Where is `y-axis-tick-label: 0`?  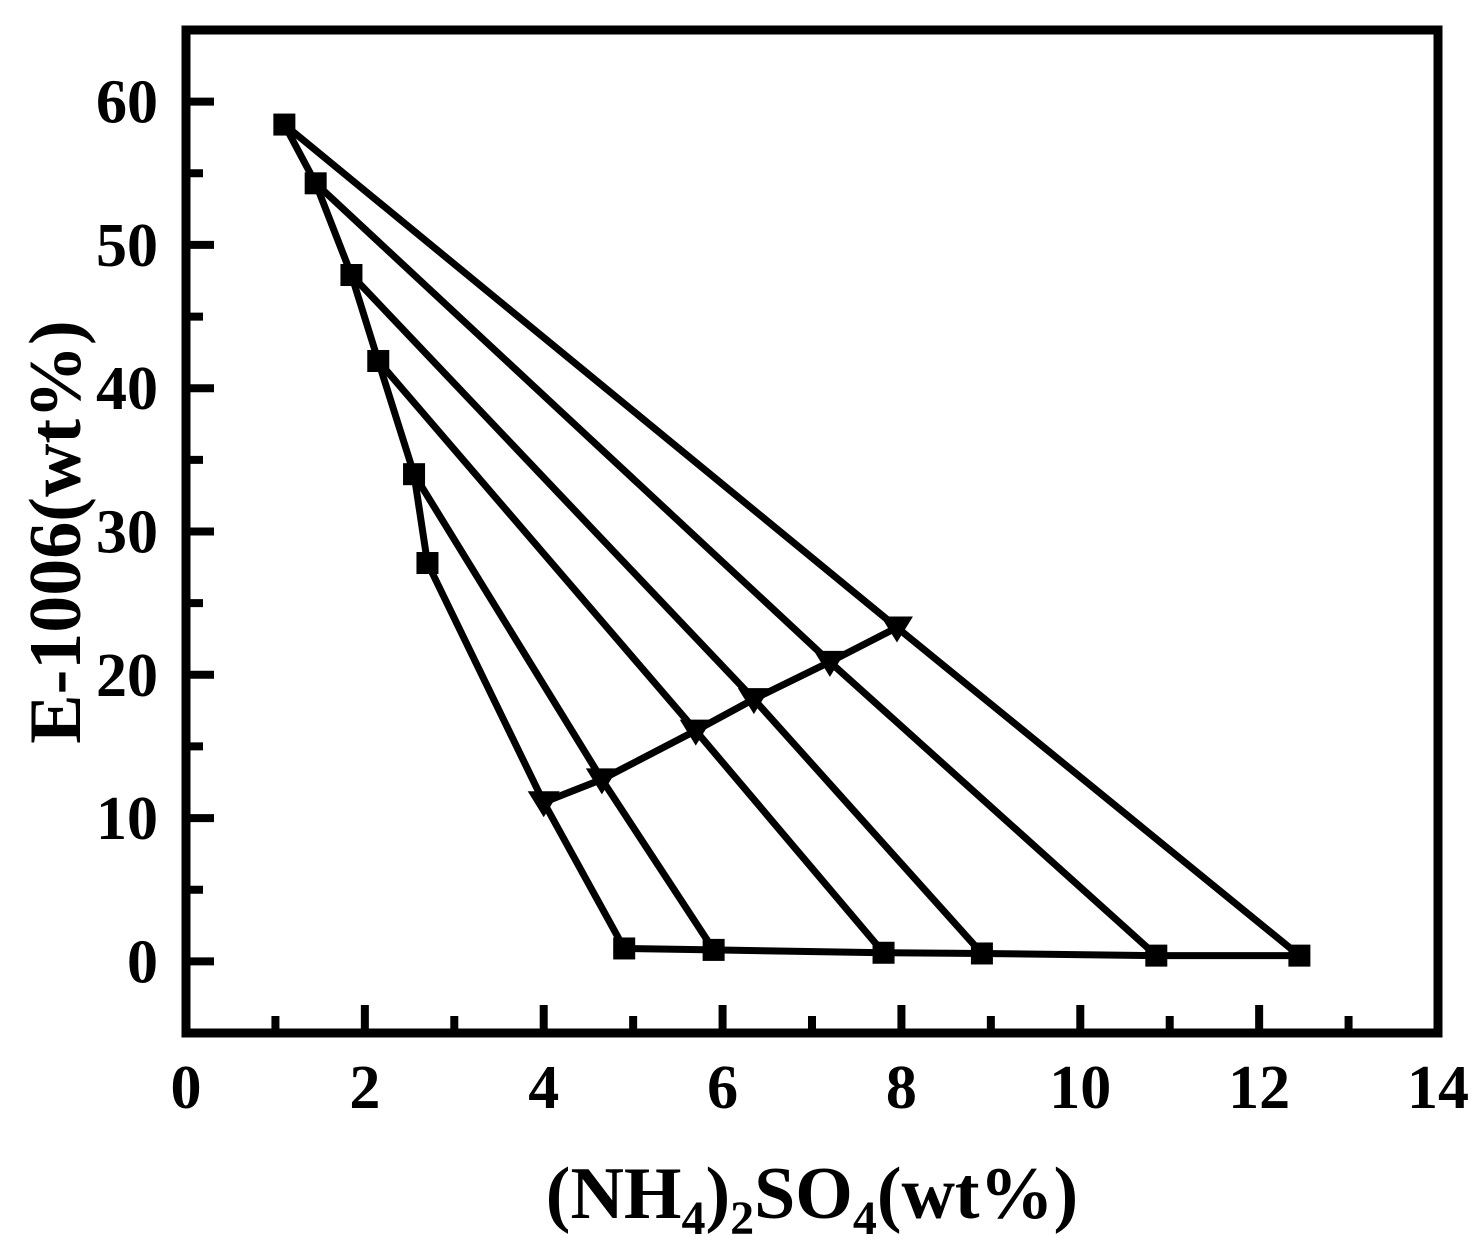
y-axis-tick-label: 0 is located at coordinates (142, 962).